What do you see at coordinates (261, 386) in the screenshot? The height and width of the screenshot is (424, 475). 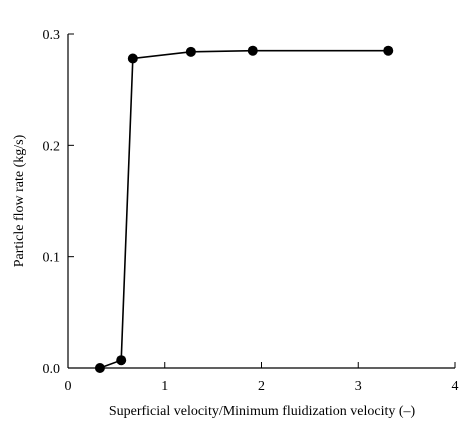 I see `x-tick-label: 2` at bounding box center [261, 386].